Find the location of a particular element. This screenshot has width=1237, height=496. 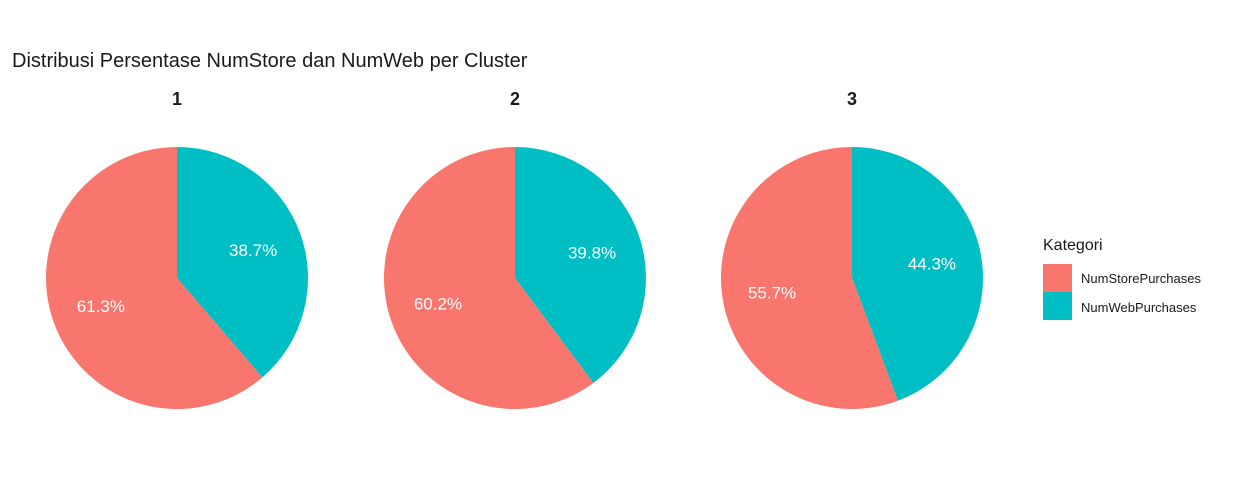

pie-slice-3-numwebpurchases is located at coordinates (917, 274).